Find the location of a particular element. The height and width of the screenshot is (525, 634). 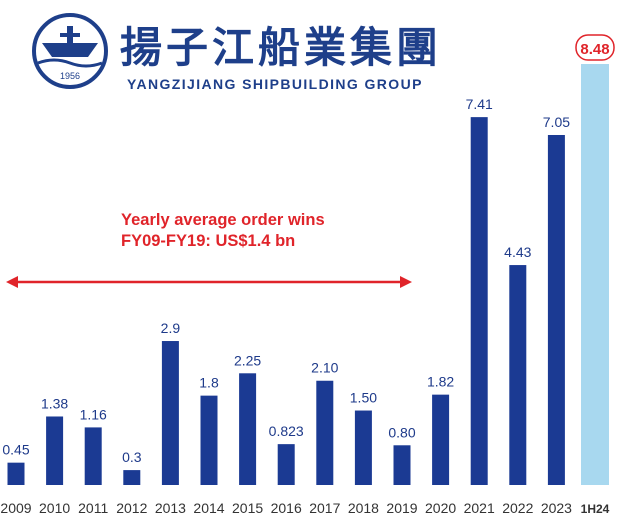

arrow-head-left-icon is located at coordinates (12, 282).